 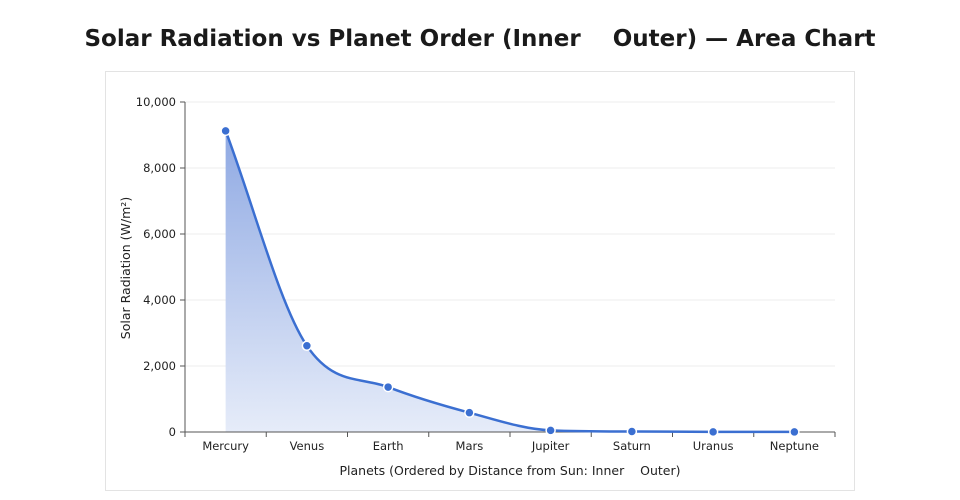 I want to click on y-tick-label: 6,000, so click(x=159, y=234).